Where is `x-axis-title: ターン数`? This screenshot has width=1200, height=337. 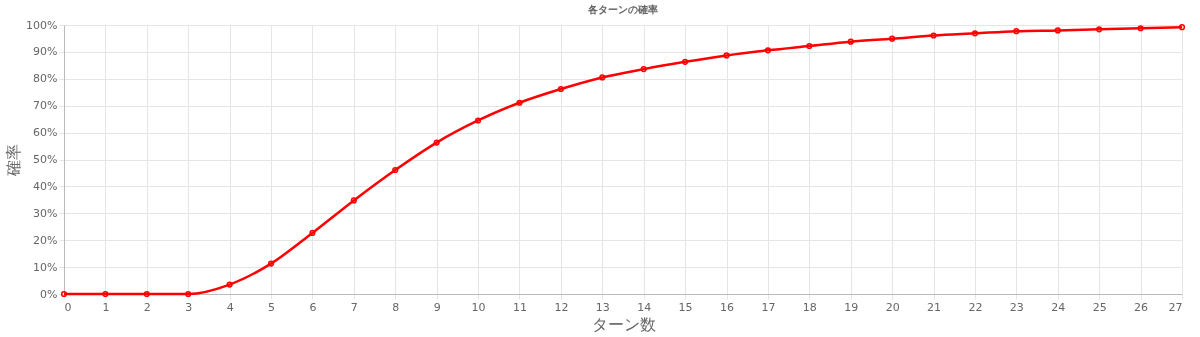 x-axis-title: ターン数 is located at coordinates (623, 324).